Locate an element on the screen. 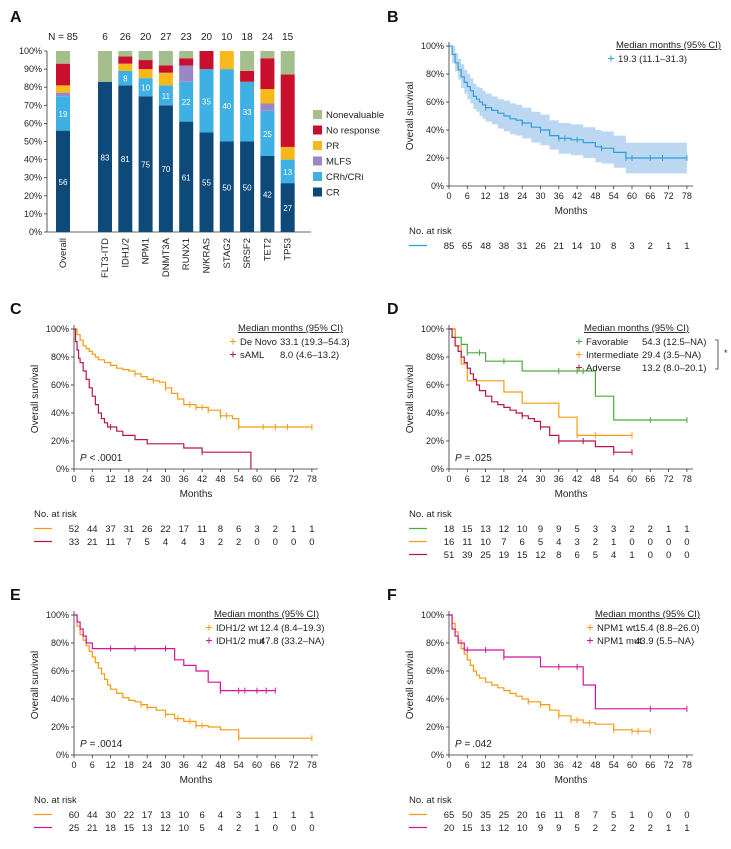 The height and width of the screenshot is (849, 731). risk-value: 15 is located at coordinates (129, 828).